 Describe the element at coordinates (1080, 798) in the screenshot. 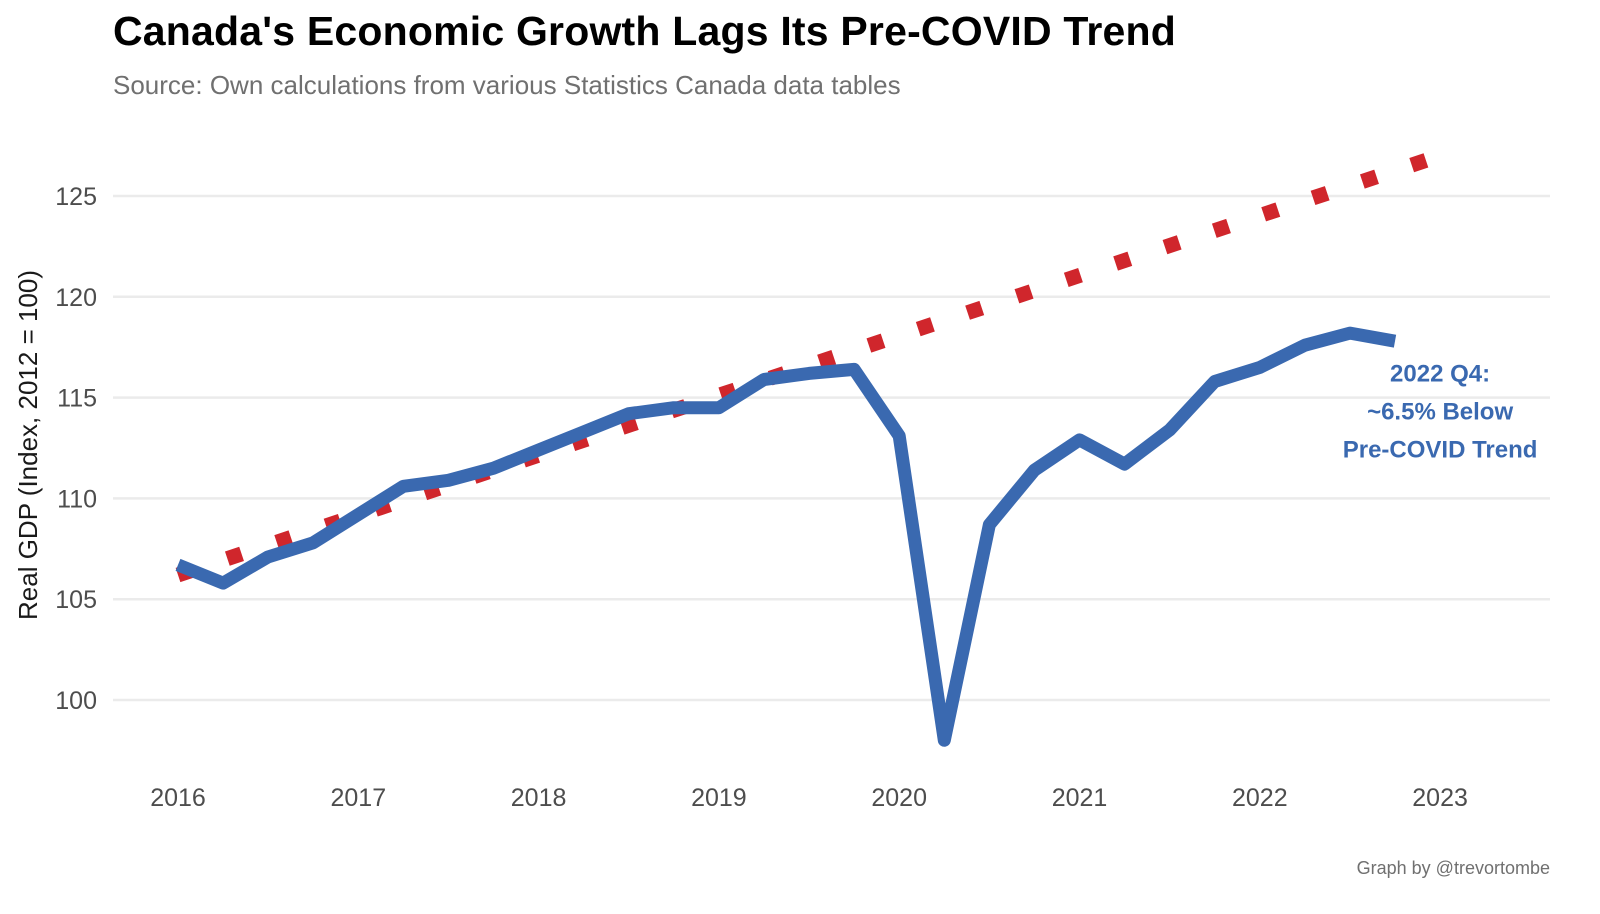

I see `x-tick-label-2021: 2021` at that location.